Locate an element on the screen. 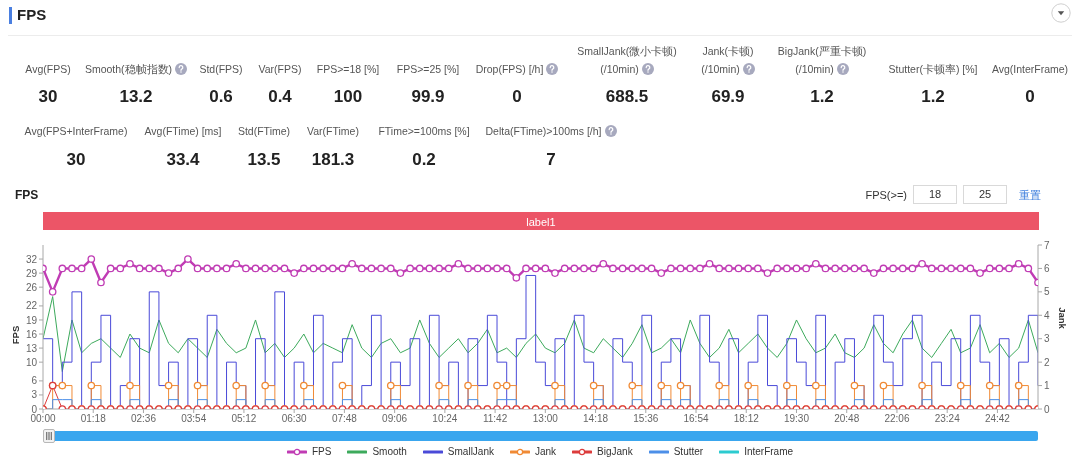 This screenshot has width=1080, height=459. category-label: Smooth(稳帧指数) is located at coordinates (129, 69).